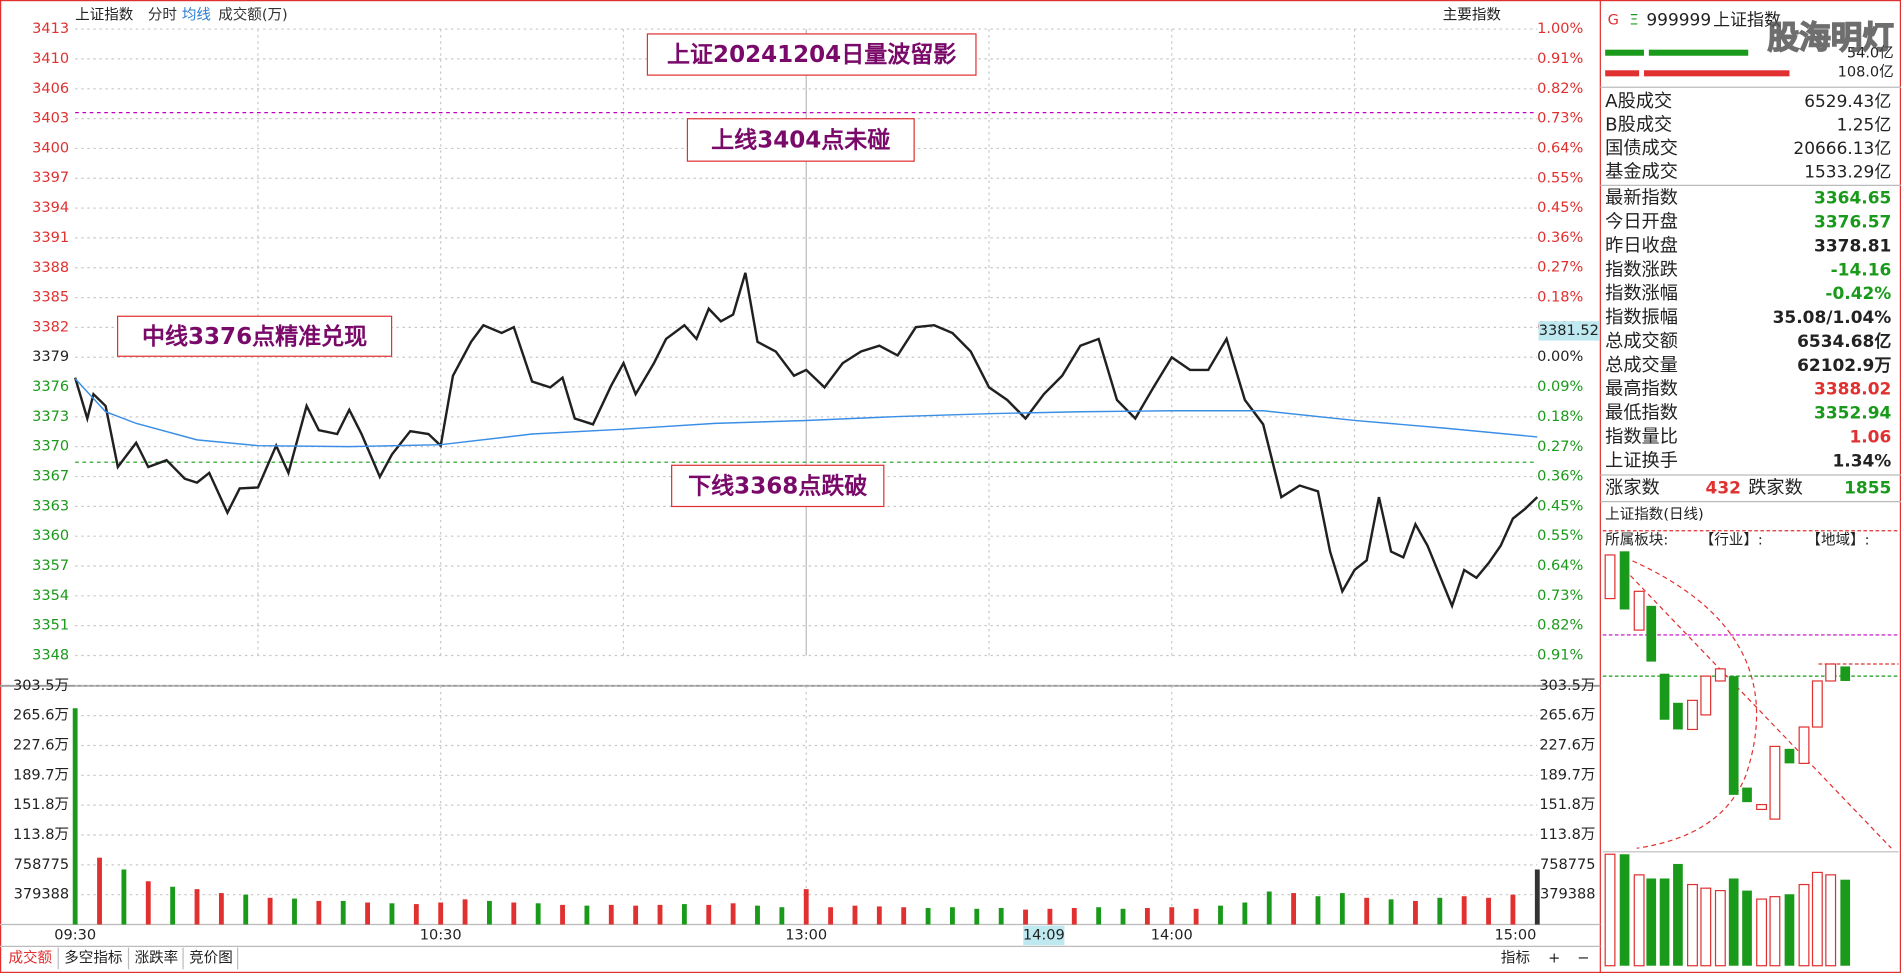 This screenshot has width=1901, height=973. What do you see at coordinates (1472, 15) in the screenshot?
I see `main-index: 主要指数` at bounding box center [1472, 15].